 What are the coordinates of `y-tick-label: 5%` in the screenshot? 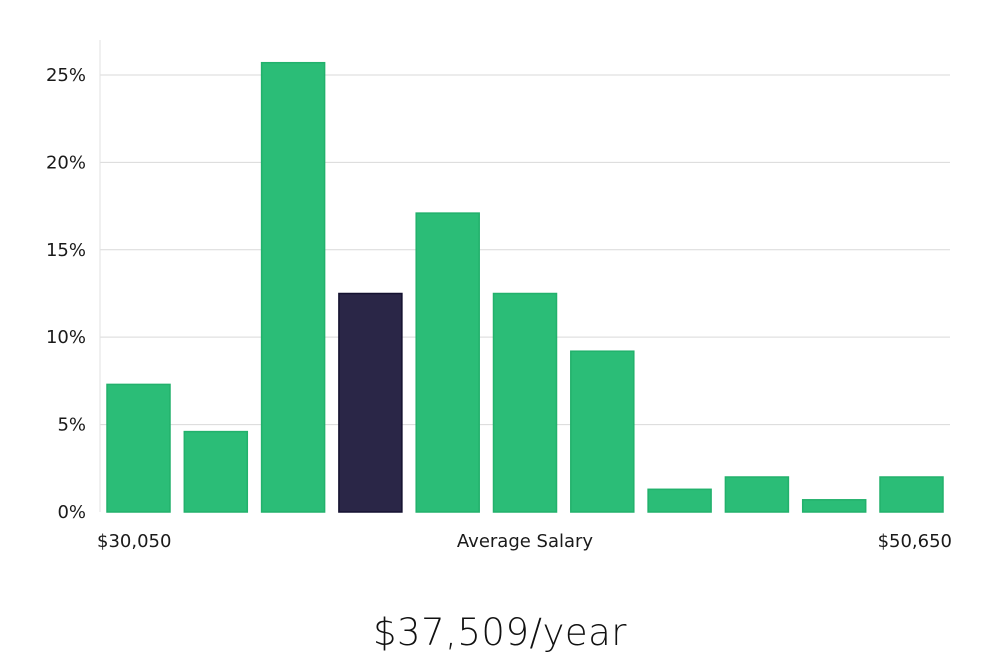 It's located at (71, 425).